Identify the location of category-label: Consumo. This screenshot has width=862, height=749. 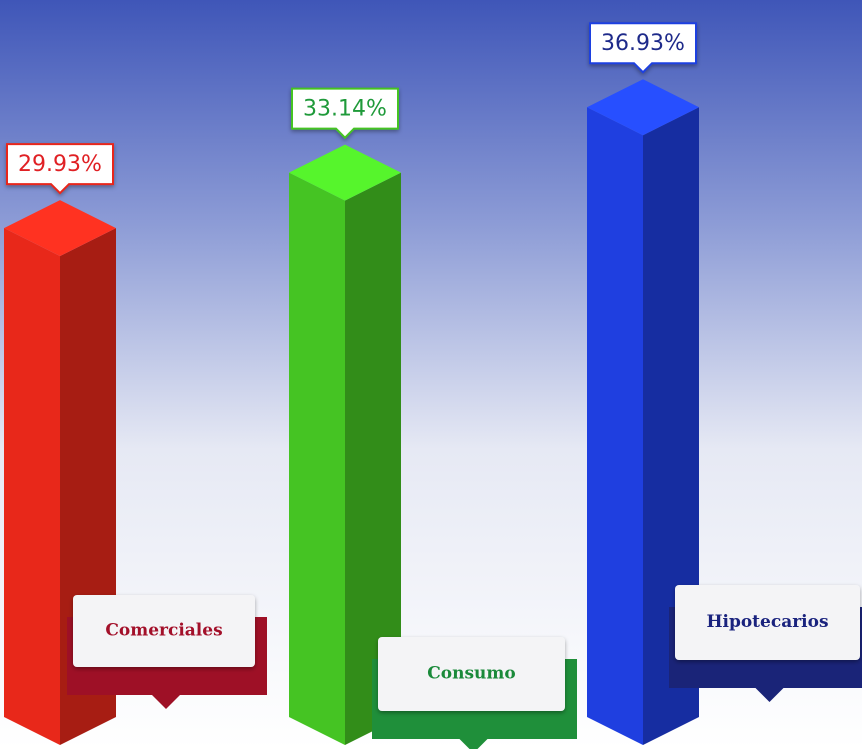
(471, 674).